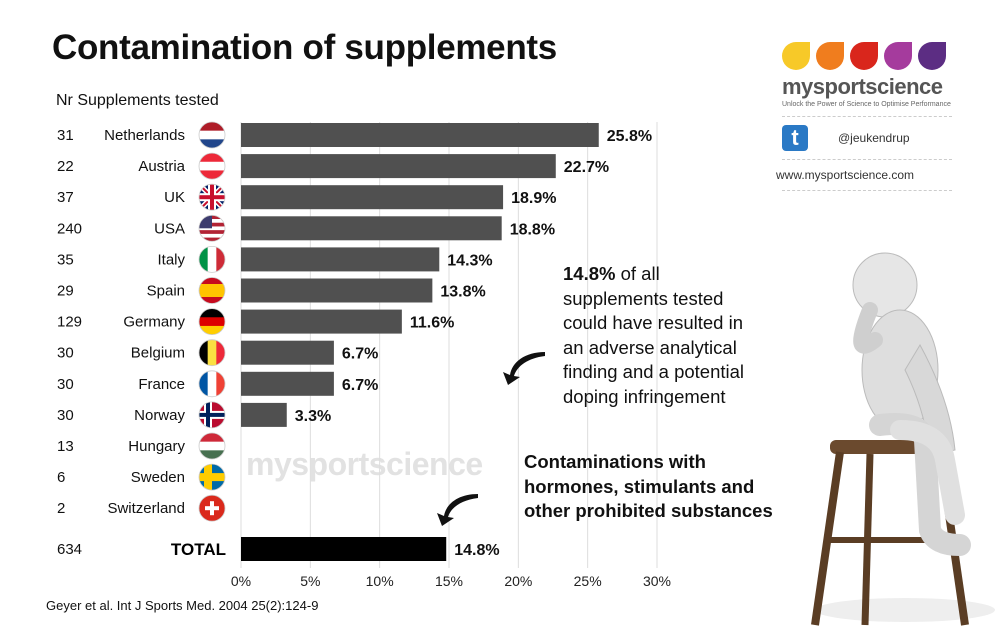 The height and width of the screenshot is (640, 1000). What do you see at coordinates (321, 321) in the screenshot?
I see `bar-germany` at bounding box center [321, 321].